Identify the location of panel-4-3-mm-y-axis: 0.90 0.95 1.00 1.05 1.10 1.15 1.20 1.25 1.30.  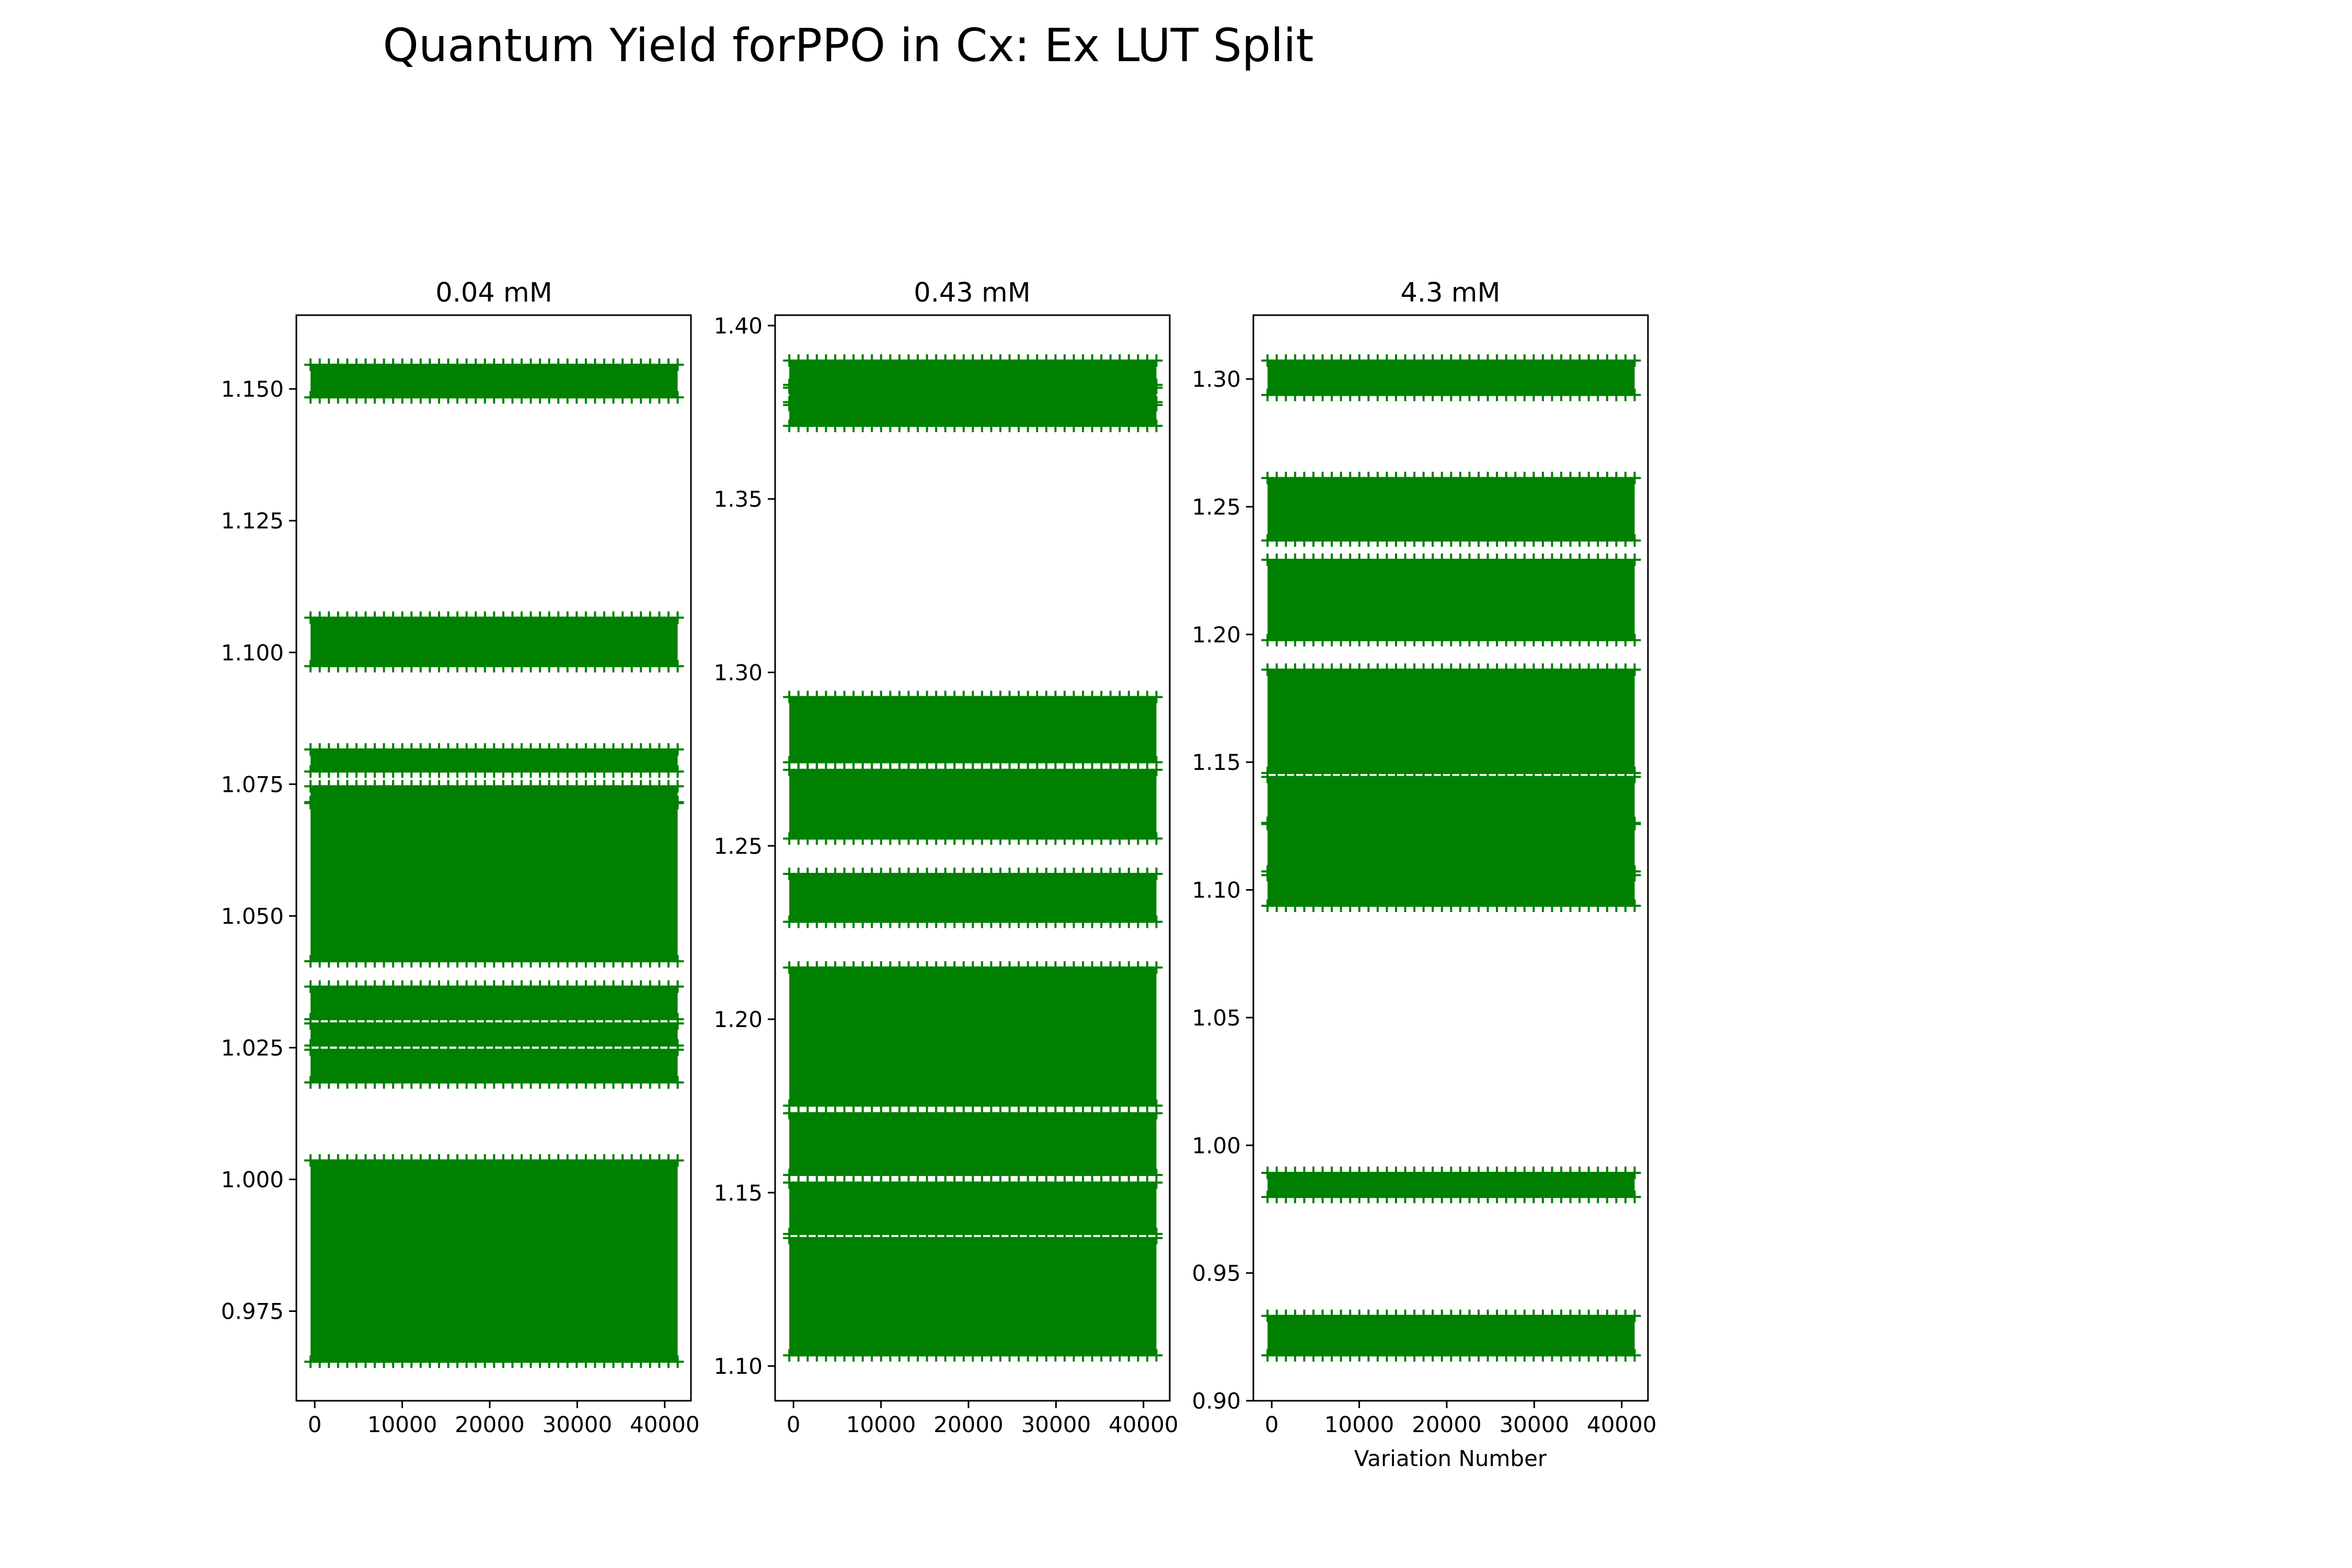
(1222, 890).